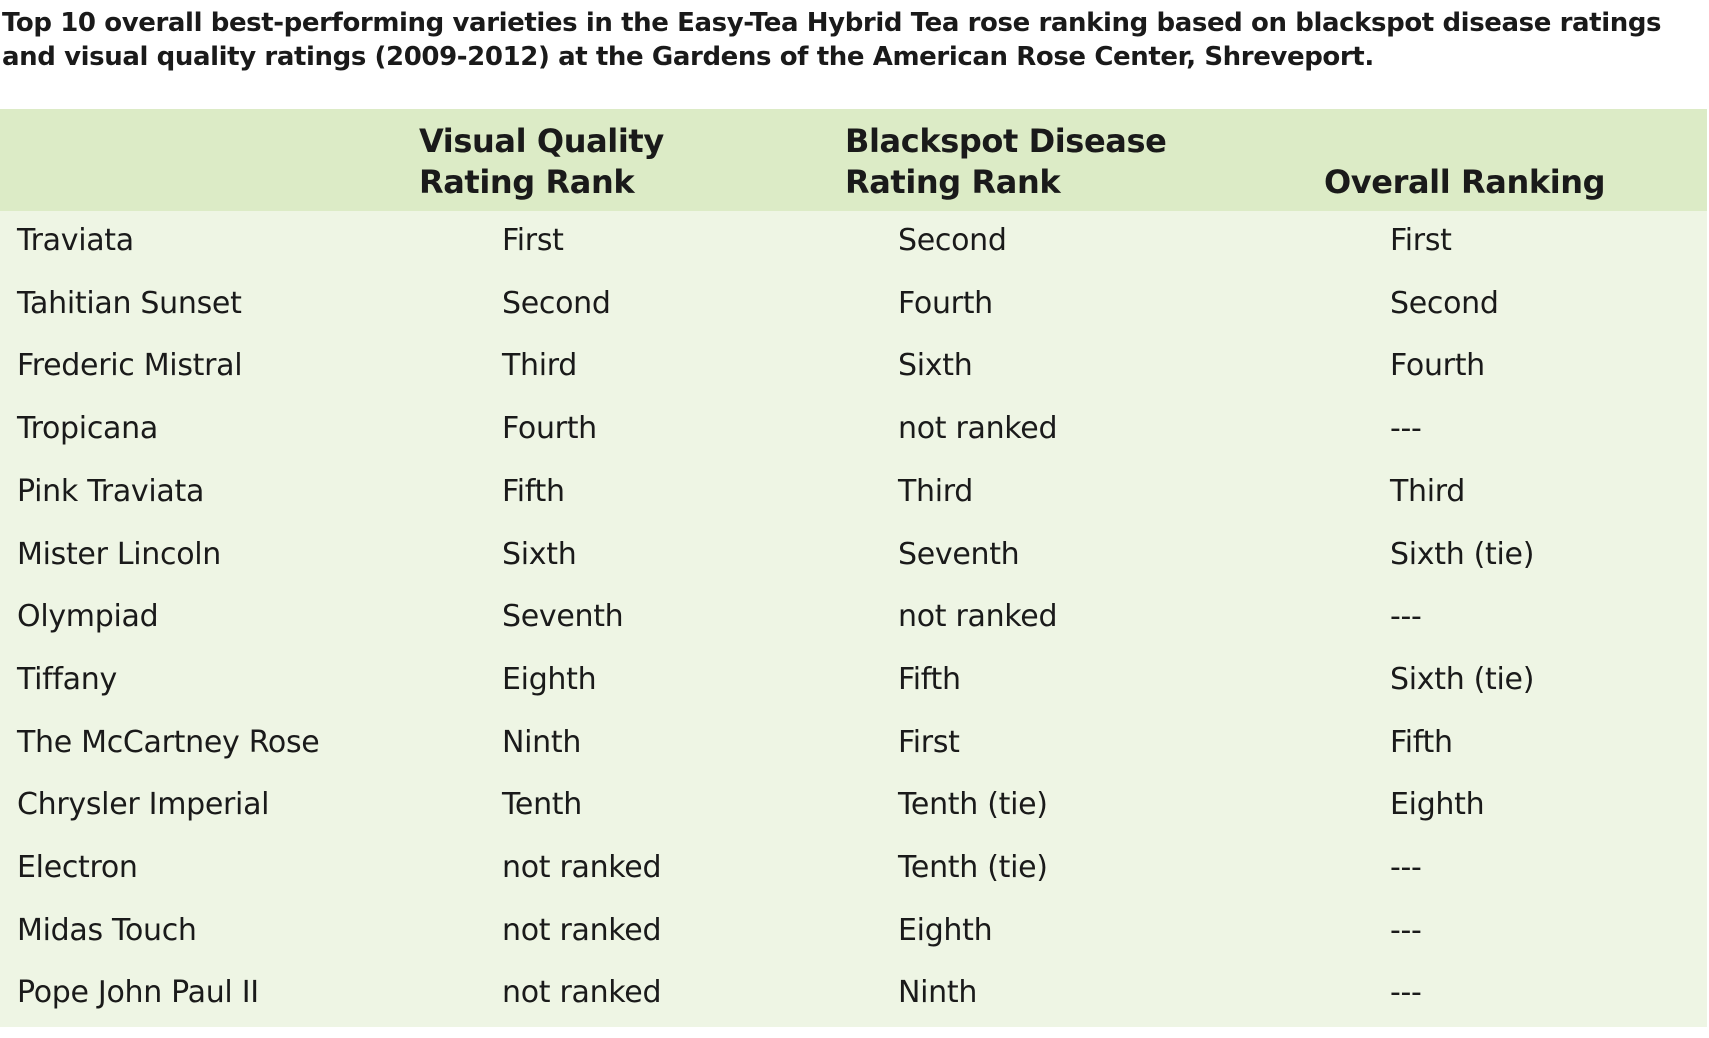 The height and width of the screenshot is (1038, 1709). What do you see at coordinates (67, 679) in the screenshot?
I see `variety-name: Tiffany` at bounding box center [67, 679].